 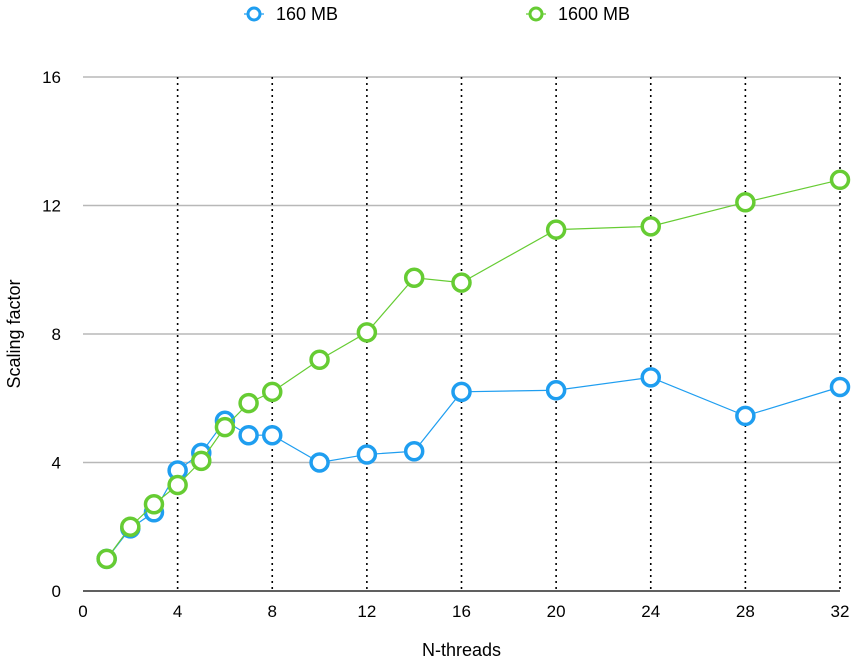 I want to click on x-axis-label: N-threads, so click(x=461, y=650).